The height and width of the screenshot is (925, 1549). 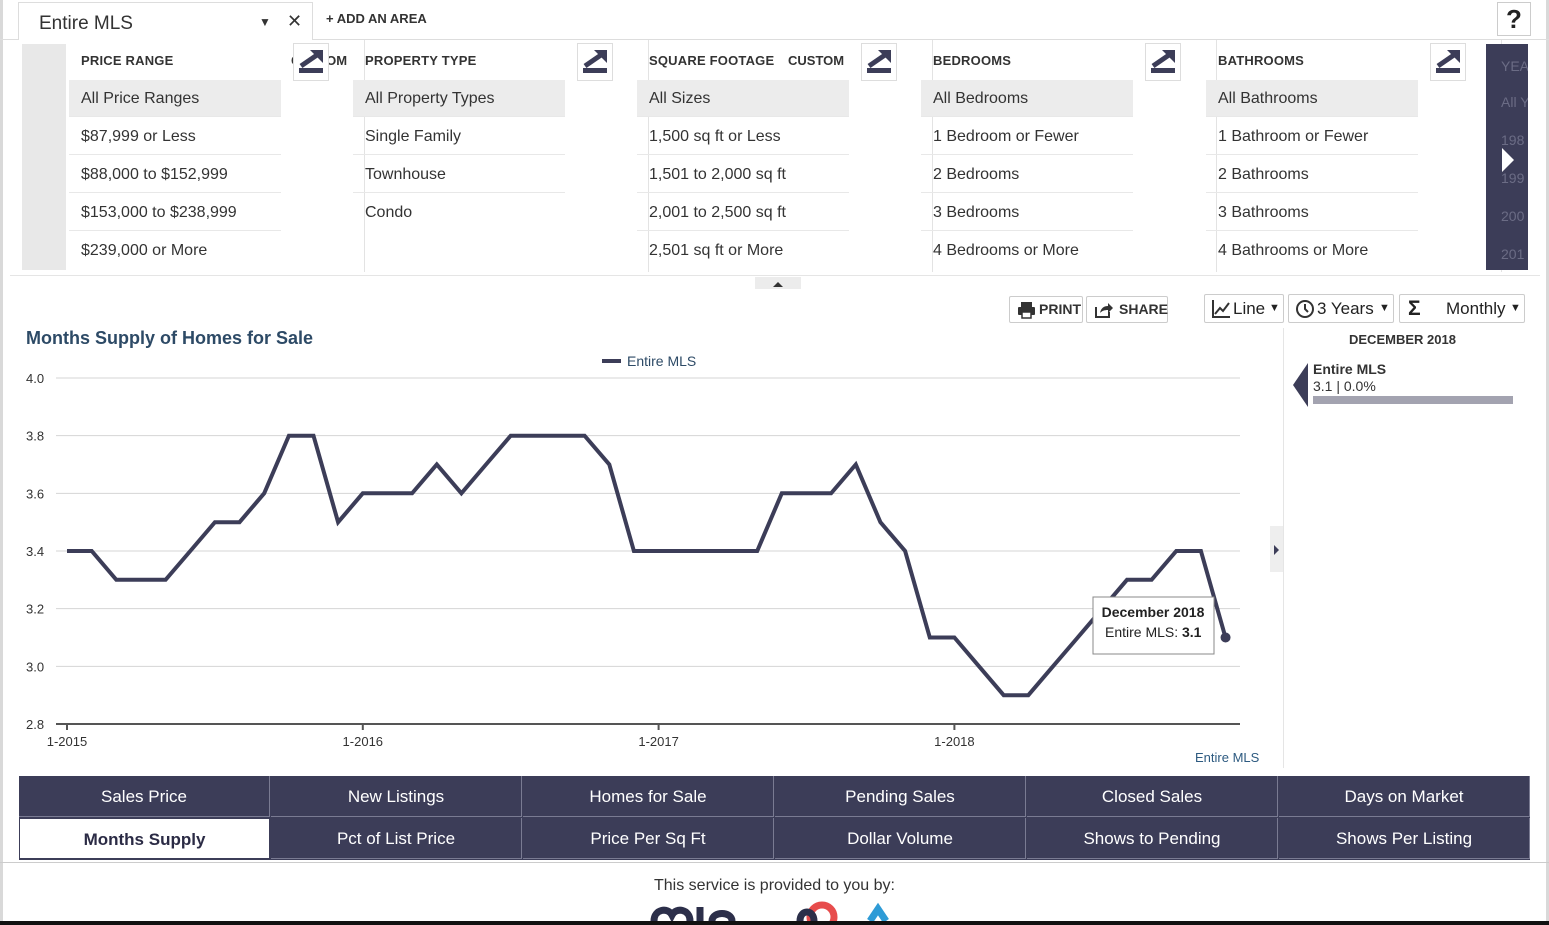 I want to click on filter-option-beds: 2 Bedrooms, so click(x=1027, y=174).